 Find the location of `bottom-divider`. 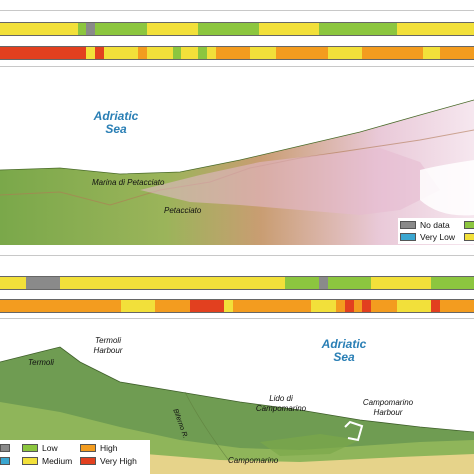

bottom-divider is located at coordinates (237, 255).